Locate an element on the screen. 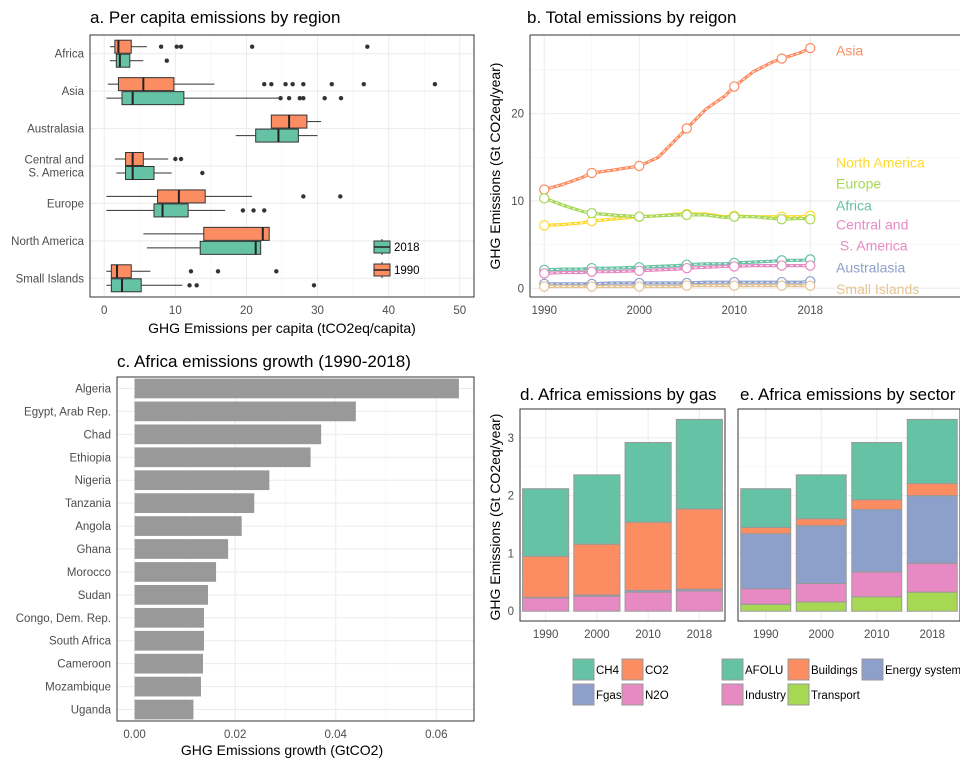  panel-a-x-tick-label: 50 is located at coordinates (459, 311).